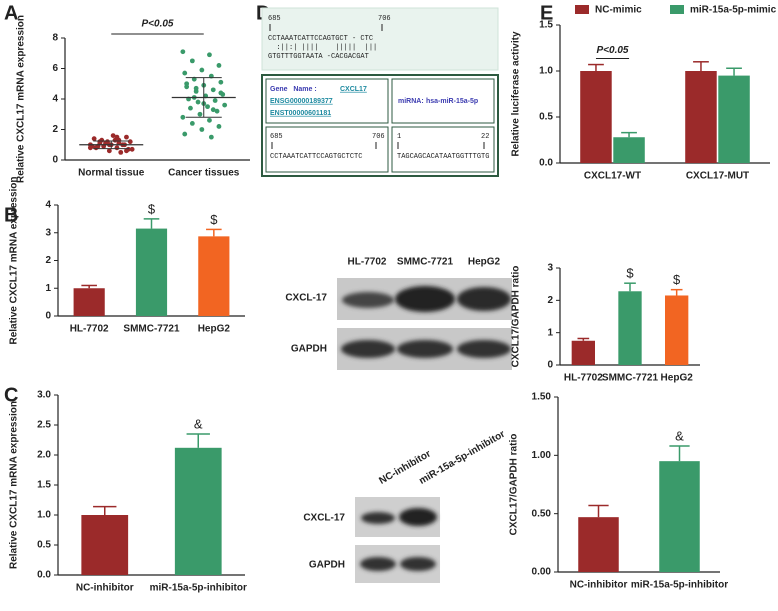 This screenshot has width=778, height=611. What do you see at coordinates (55, 68) in the screenshot?
I see `y-tick-label: 6` at bounding box center [55, 68].